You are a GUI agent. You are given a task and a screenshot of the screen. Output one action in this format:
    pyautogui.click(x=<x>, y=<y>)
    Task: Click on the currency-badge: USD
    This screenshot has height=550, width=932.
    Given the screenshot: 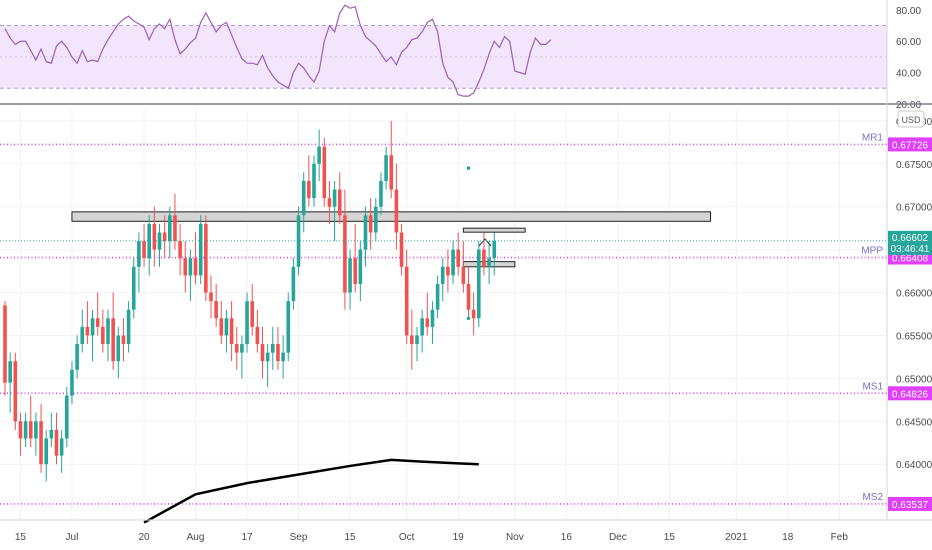 What is the action you would take?
    pyautogui.click(x=911, y=119)
    